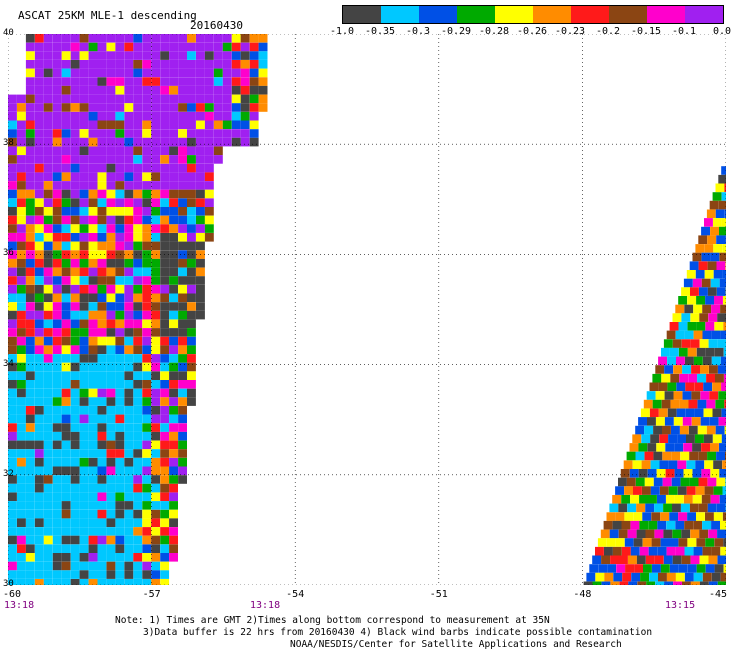 The width and height of the screenshot is (740, 650). What do you see at coordinates (265, 605) in the screenshot?
I see `time-label-mid: 13:18` at bounding box center [265, 605].